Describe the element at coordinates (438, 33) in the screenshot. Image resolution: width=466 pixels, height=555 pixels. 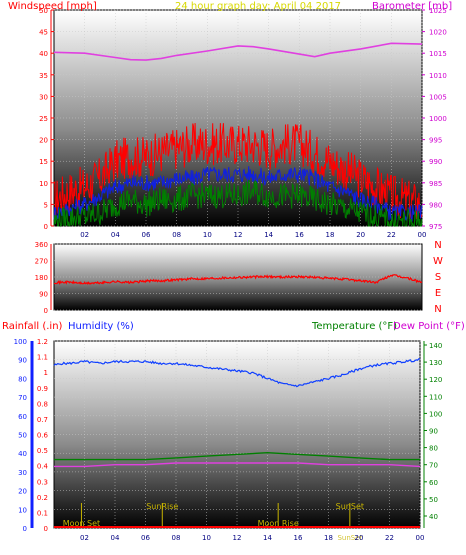
I see `barometer-tick-label: 1020` at that location.